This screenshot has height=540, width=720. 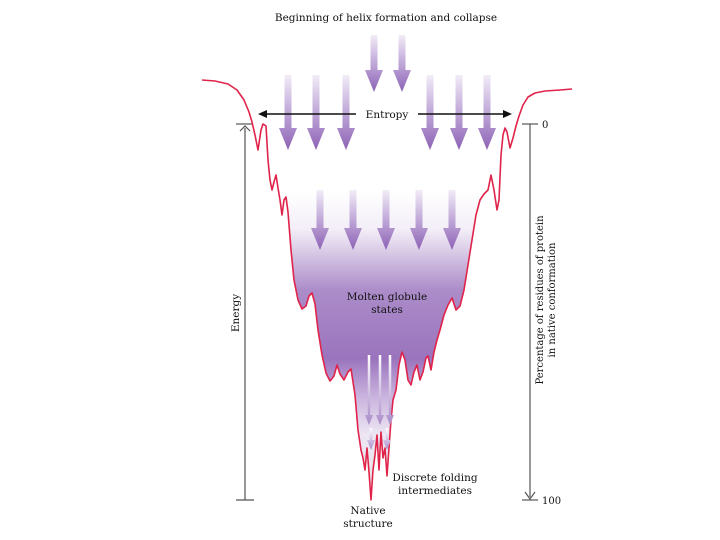 What do you see at coordinates (387, 310) in the screenshot?
I see `molten-globule-label-line2: states` at bounding box center [387, 310].